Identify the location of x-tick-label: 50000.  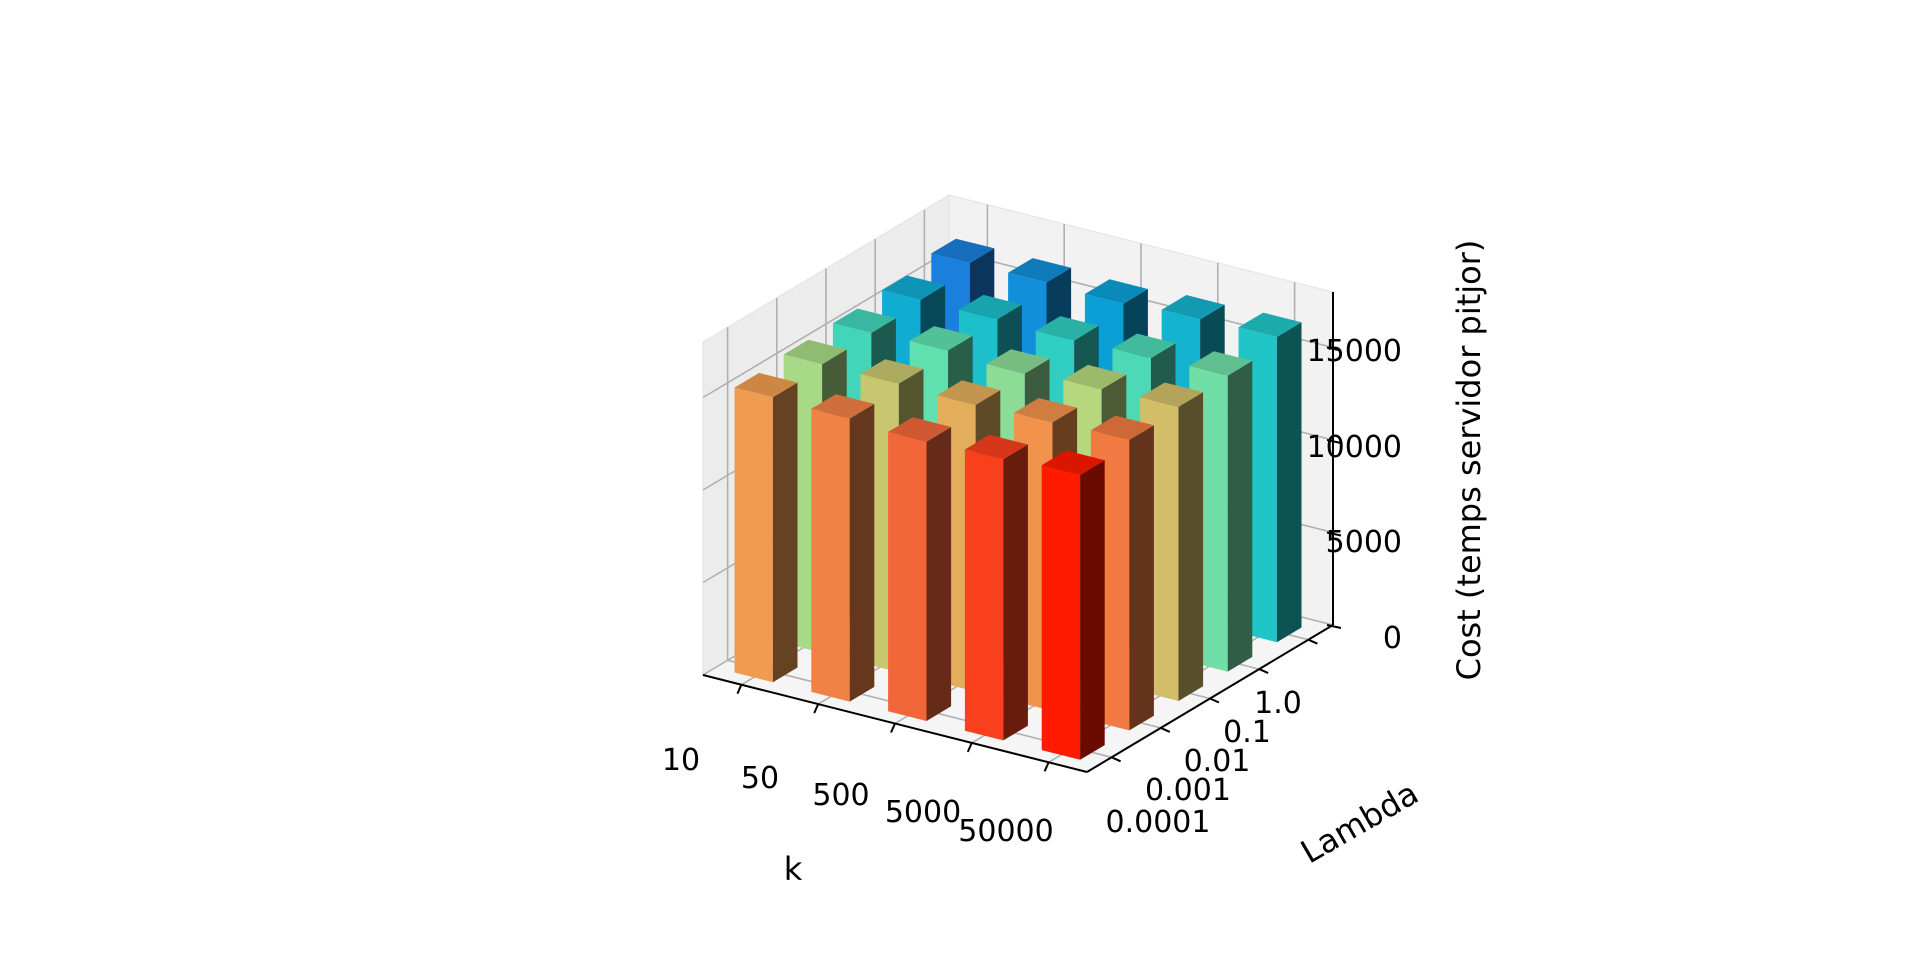
(1005, 831).